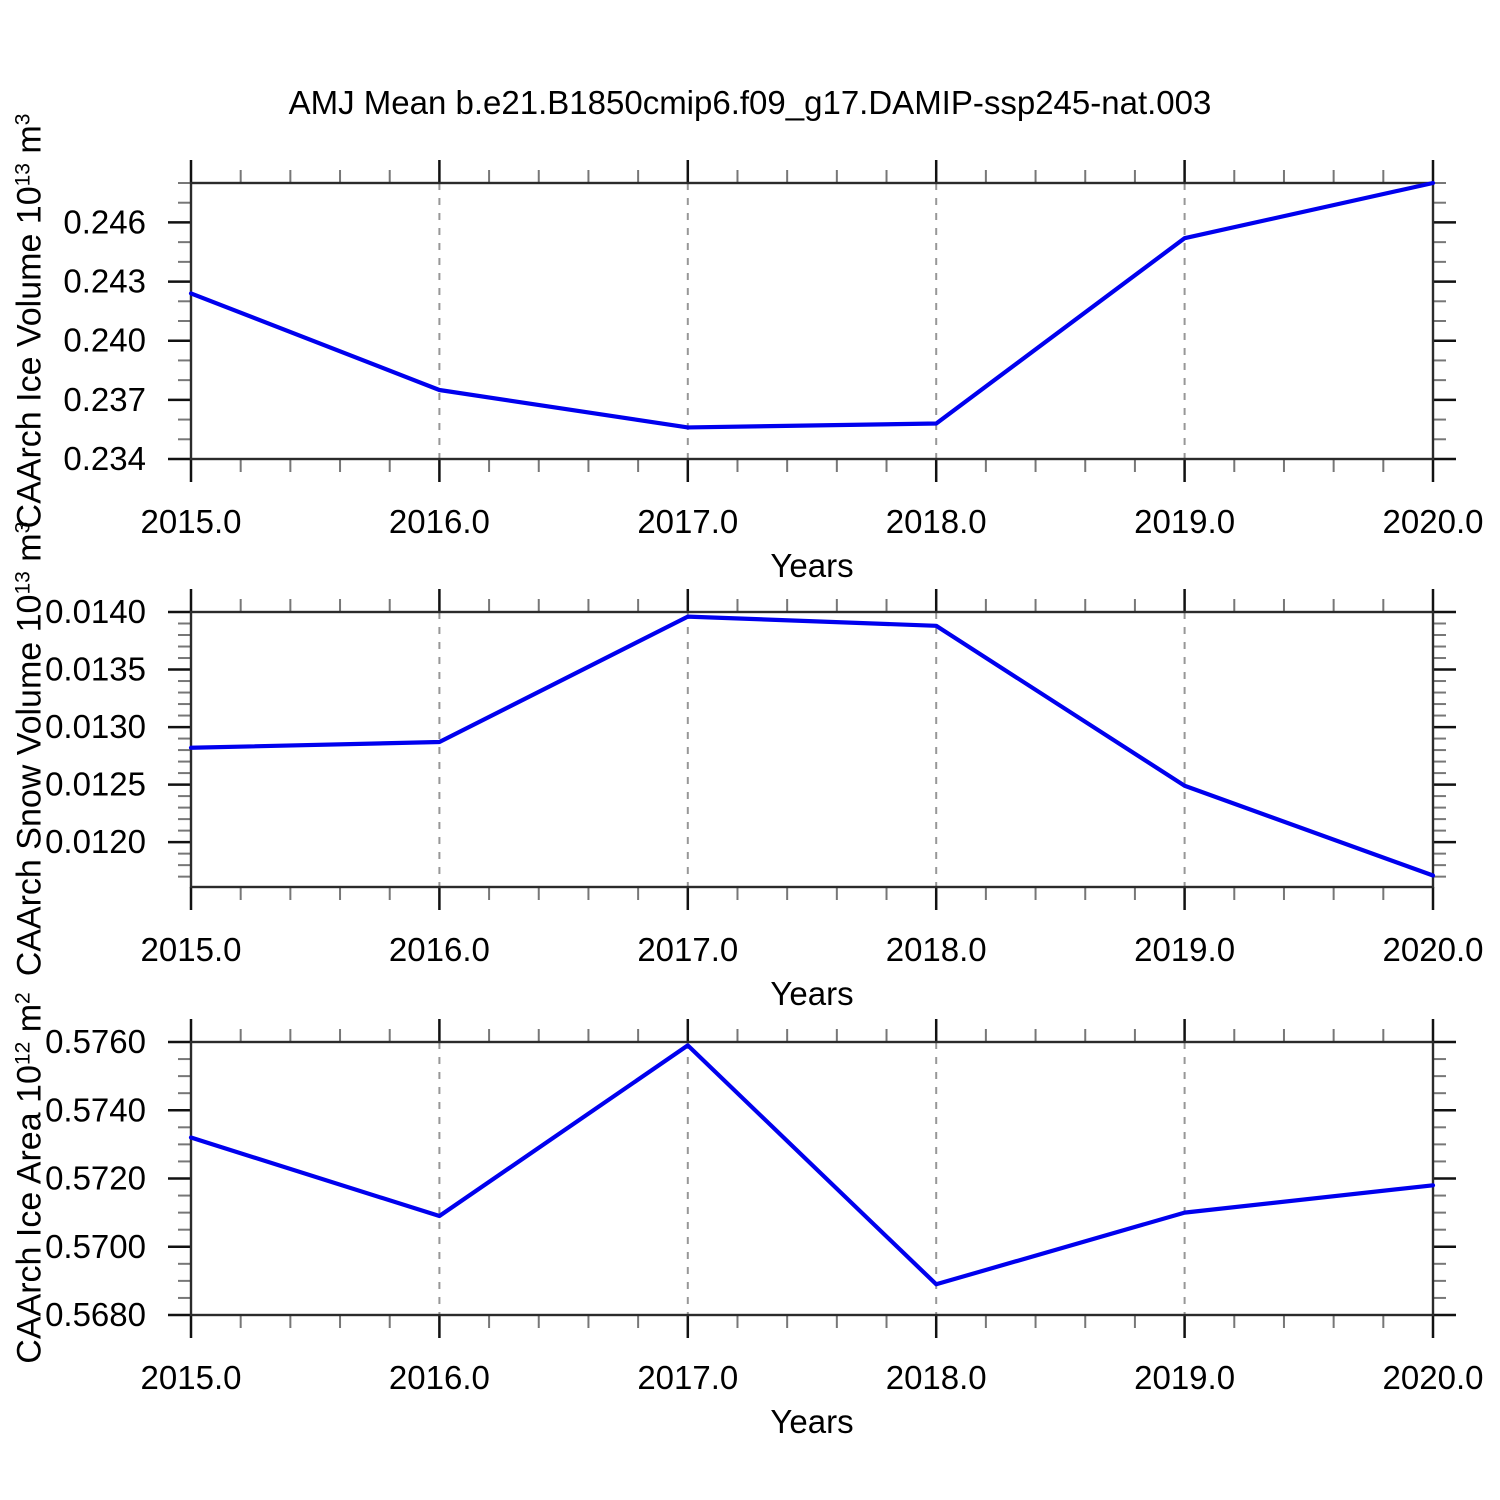  I want to click on y-tick-label: 0.0125, so click(95, 784).